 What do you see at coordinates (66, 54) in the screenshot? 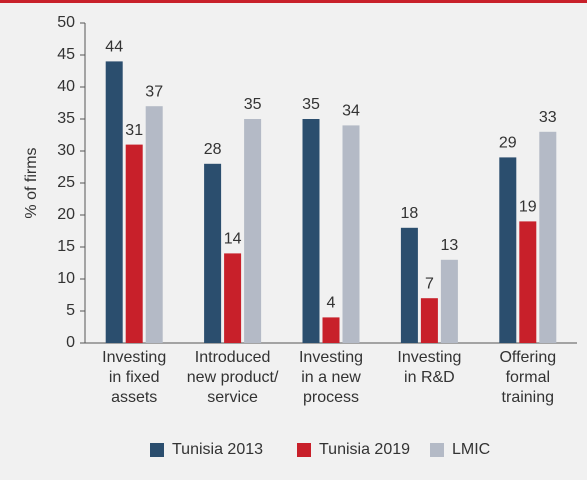
I see `y-tick-label: 45` at bounding box center [66, 54].